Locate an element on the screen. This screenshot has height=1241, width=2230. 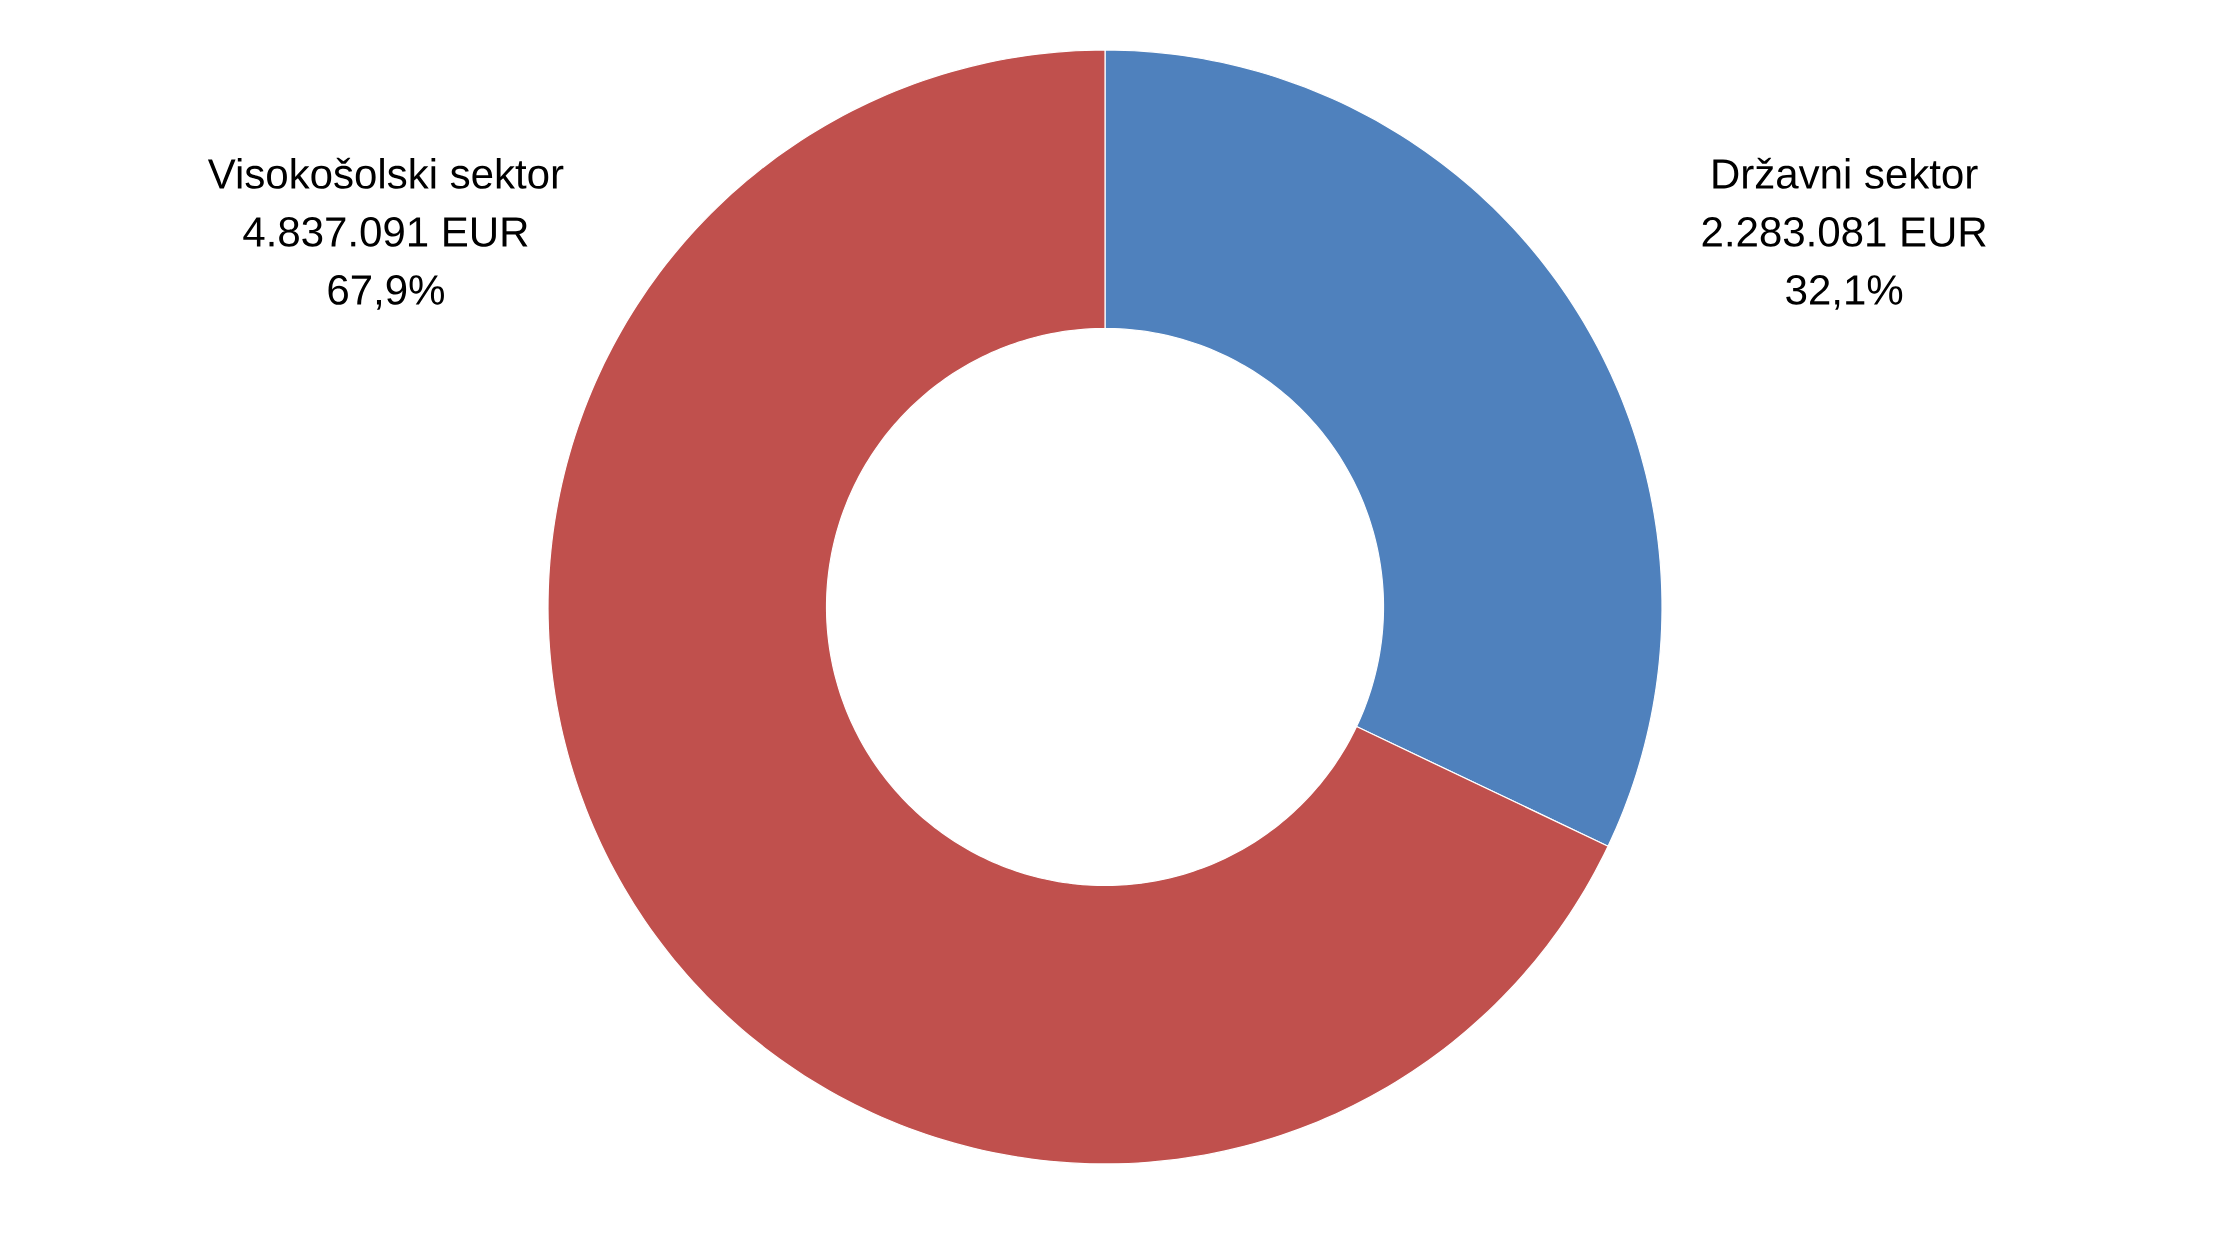
slice-label: Državni sektor is located at coordinates (1845, 173).